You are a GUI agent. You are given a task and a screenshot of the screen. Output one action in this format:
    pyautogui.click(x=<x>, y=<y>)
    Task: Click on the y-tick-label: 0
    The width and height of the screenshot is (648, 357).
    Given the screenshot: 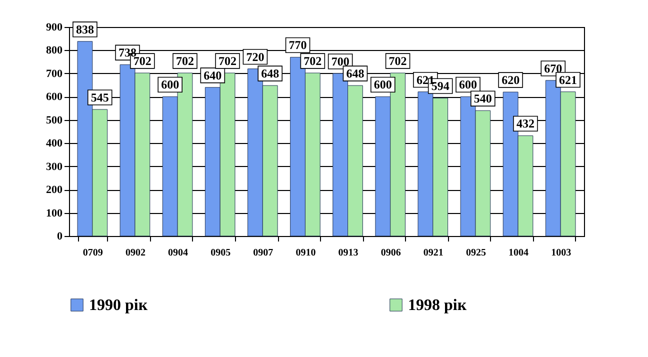 What is the action you would take?
    pyautogui.click(x=60, y=236)
    